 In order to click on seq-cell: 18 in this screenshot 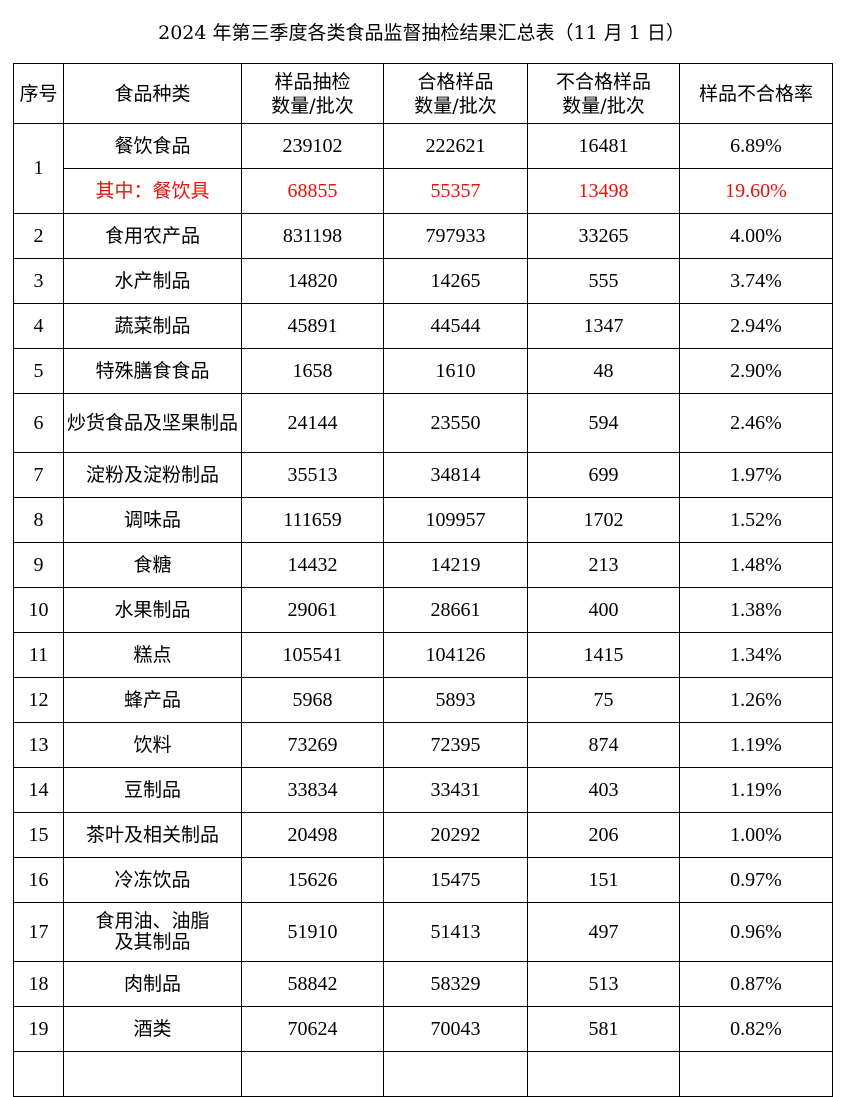, I will do `click(38, 984)`.